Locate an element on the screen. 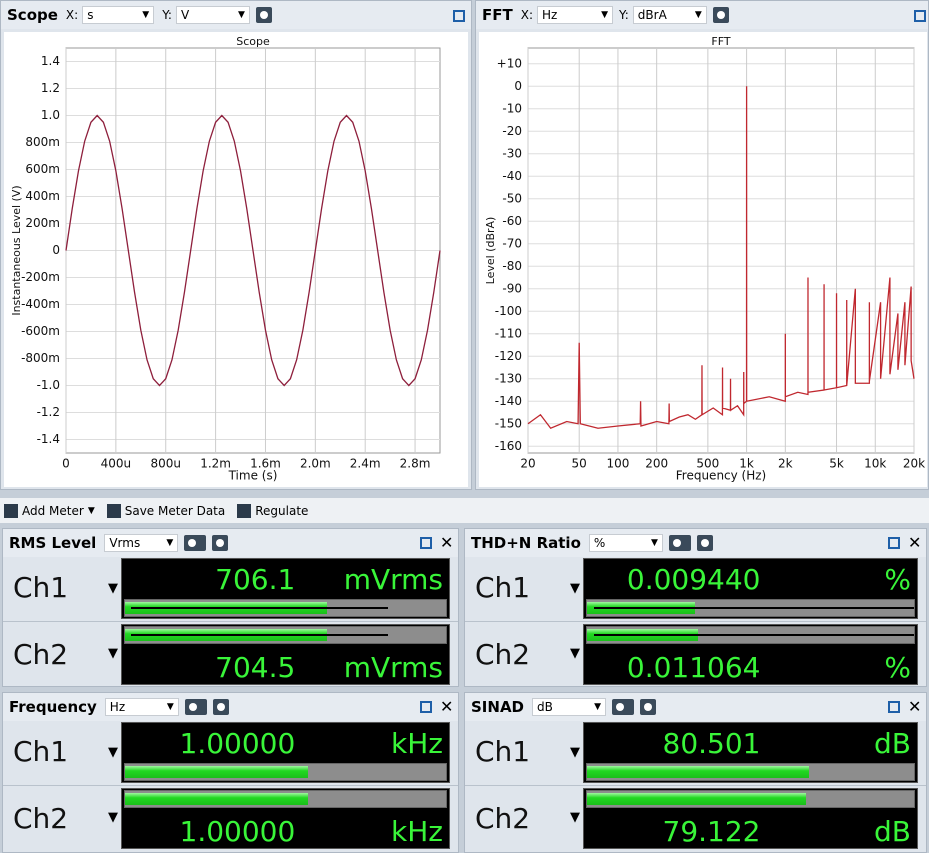 This screenshot has height=853, width=929. y-tick-label: -60 is located at coordinates (512, 221).